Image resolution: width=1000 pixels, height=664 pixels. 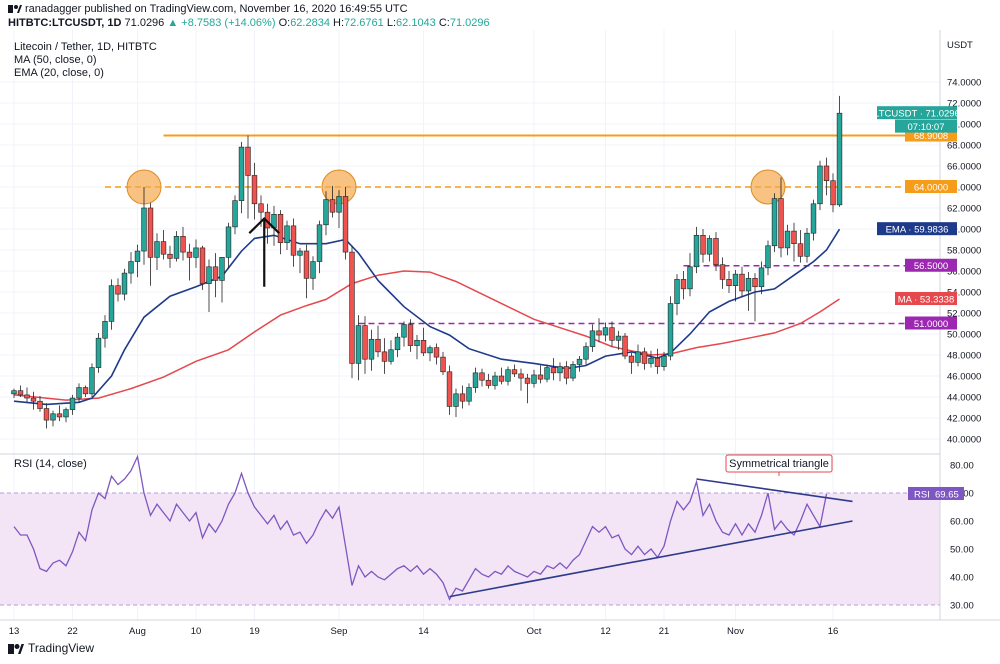 What do you see at coordinates (962, 522) in the screenshot?
I see `rsi-tick-label: 60.00` at bounding box center [962, 522].